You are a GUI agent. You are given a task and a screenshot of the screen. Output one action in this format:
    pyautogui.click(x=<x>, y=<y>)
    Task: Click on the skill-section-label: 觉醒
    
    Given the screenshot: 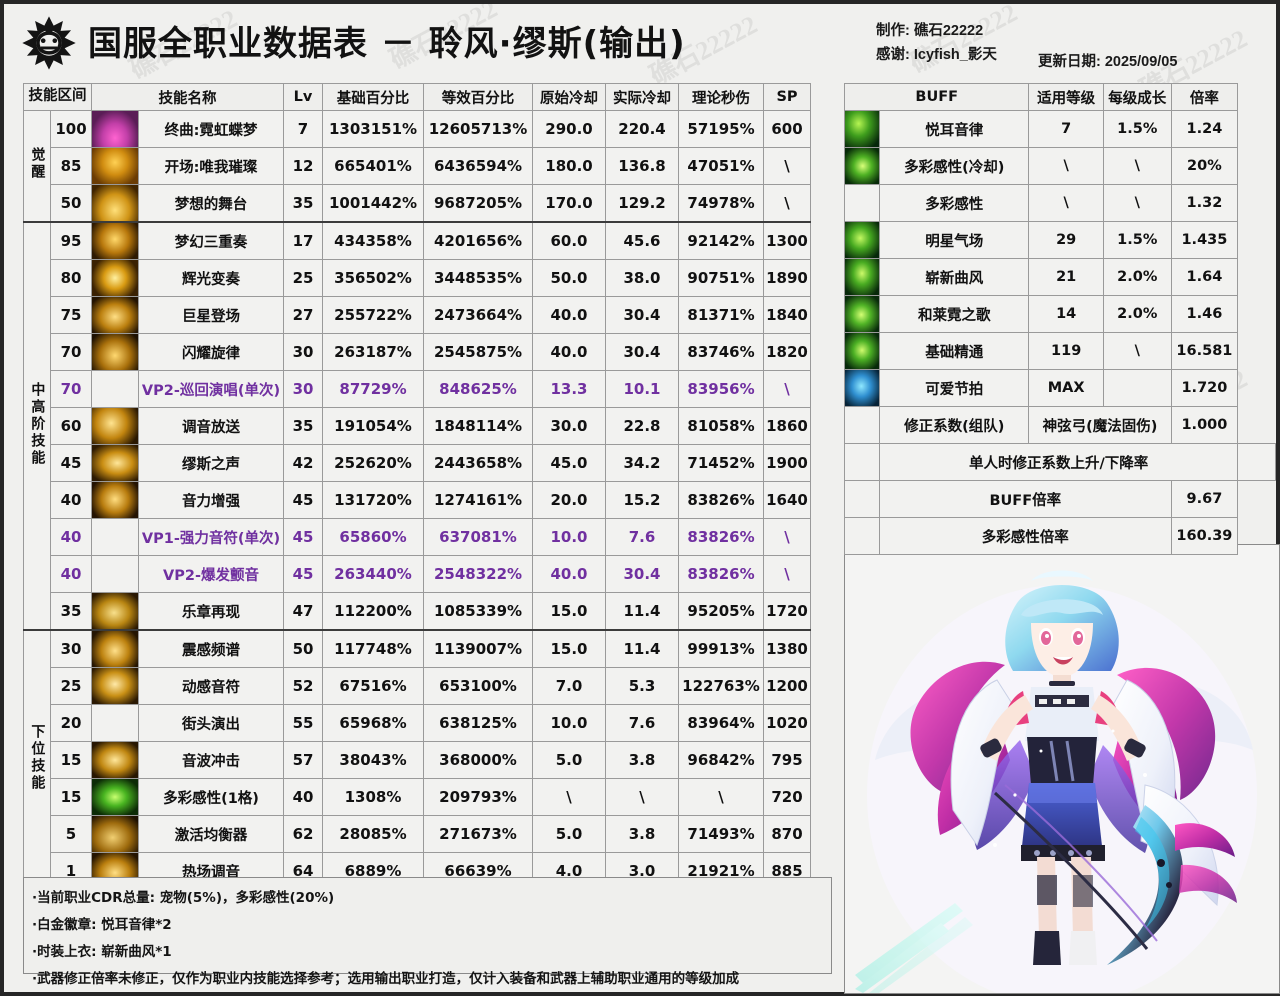 What is the action you would take?
    pyautogui.click(x=37, y=166)
    